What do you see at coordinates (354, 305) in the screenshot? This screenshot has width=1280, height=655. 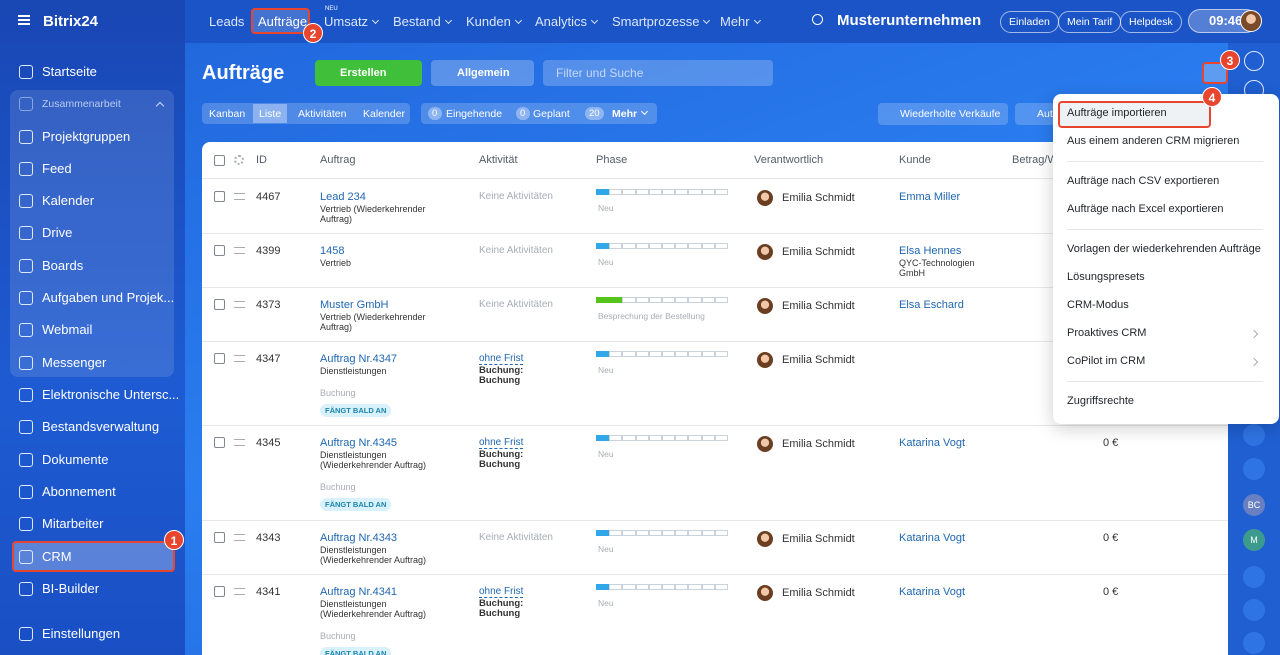 I see `order-title: Muster GmbH` at bounding box center [354, 305].